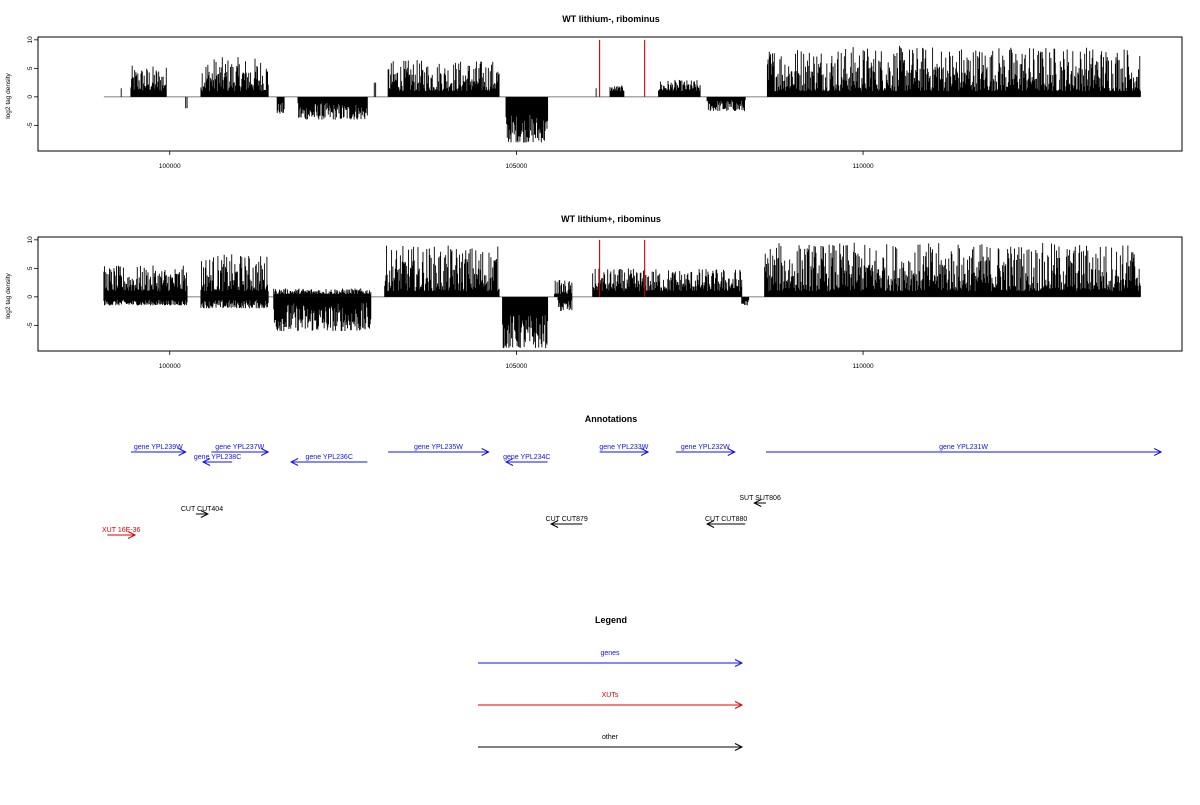  Describe the element at coordinates (567, 522) in the screenshot. I see `annotation-other: CUT CUT879` at that location.